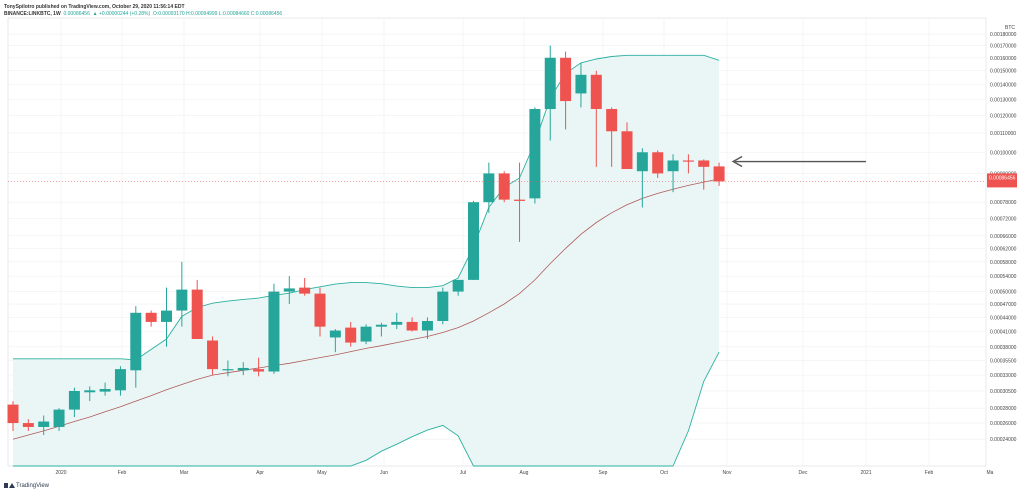 The width and height of the screenshot is (1028, 499). I want to click on price-tick-label: 0.00058000, so click(1003, 263).